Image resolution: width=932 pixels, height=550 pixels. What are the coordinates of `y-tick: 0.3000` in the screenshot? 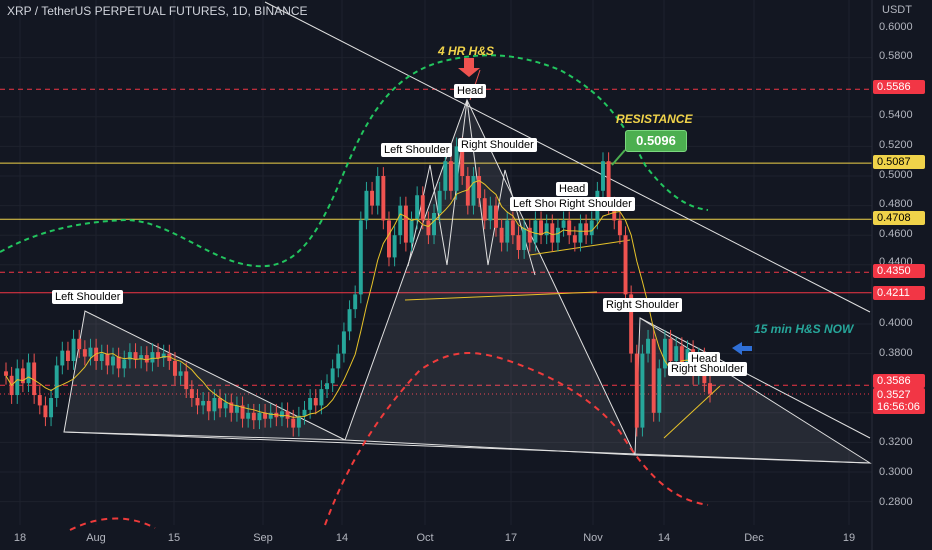 It's located at (896, 472).